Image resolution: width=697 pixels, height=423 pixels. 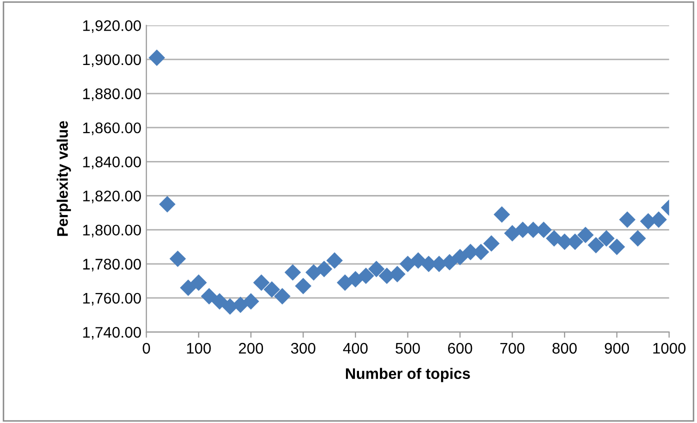 What do you see at coordinates (408, 348) in the screenshot?
I see `x-tick-label: 500` at bounding box center [408, 348].